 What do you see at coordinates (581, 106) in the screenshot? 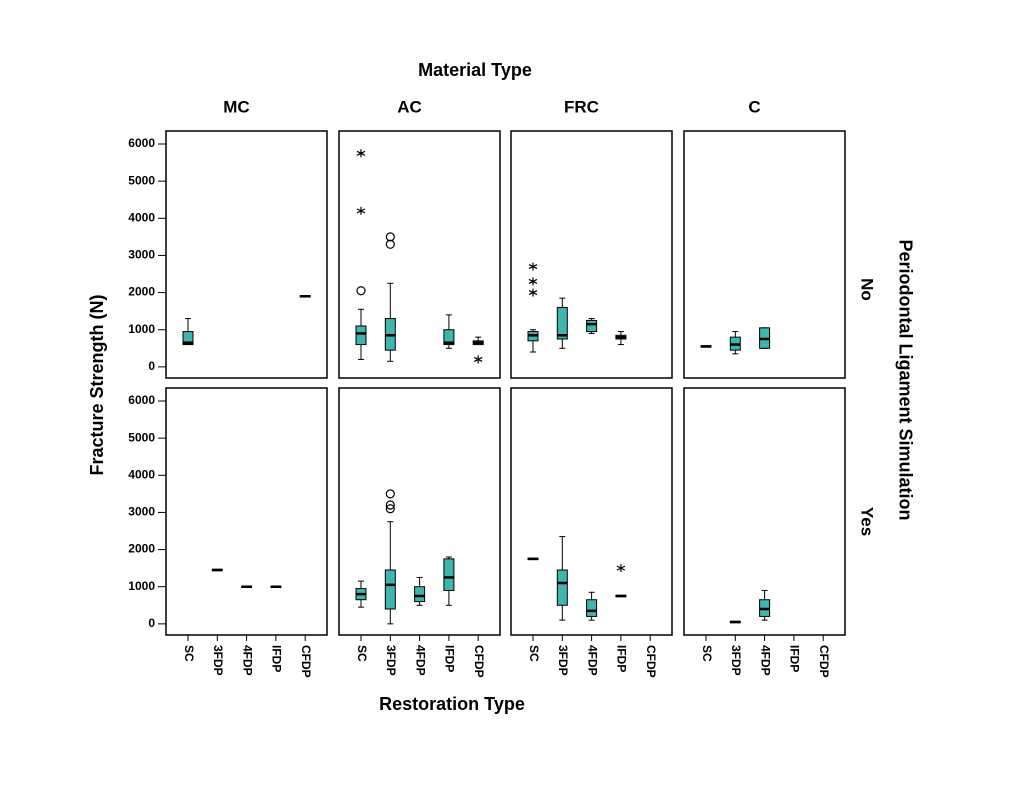
I see `column-label: FRC` at bounding box center [581, 106].